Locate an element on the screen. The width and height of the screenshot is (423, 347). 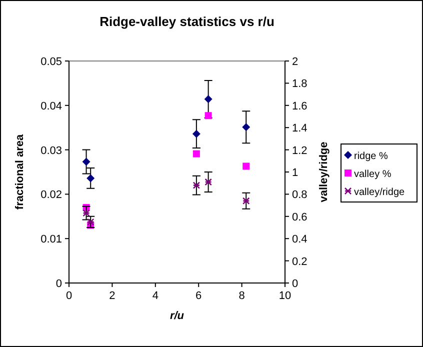
y2-tick-label: 1.8 is located at coordinates (300, 84).